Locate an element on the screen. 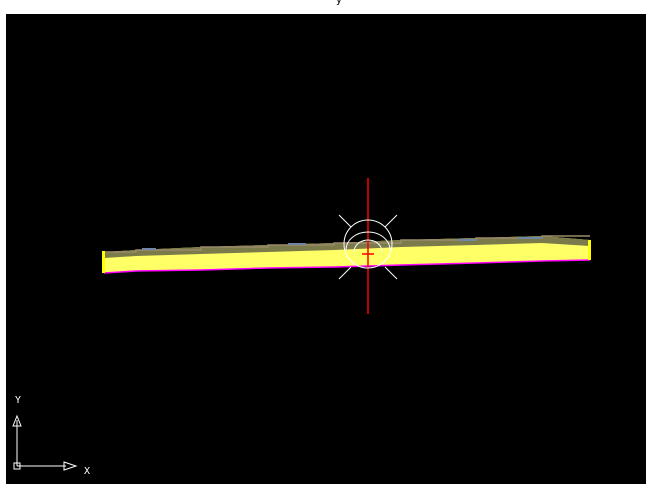 Image resolution: width=646 pixels, height=484 pixels. beam-body is located at coordinates (347, 254).